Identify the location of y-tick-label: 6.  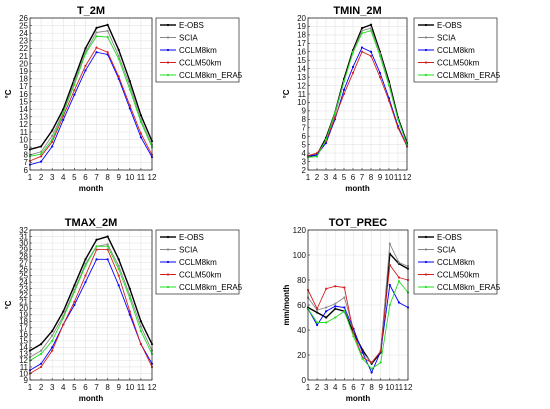
(304, 136).